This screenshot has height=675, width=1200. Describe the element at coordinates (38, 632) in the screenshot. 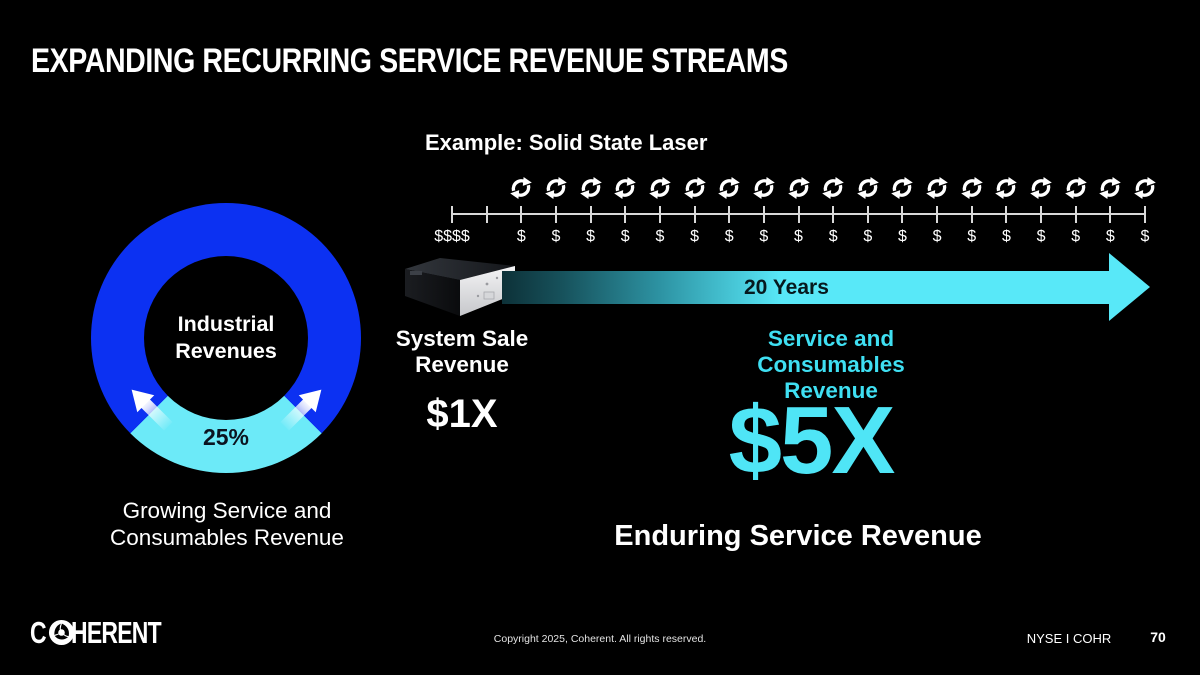

I see `logo-prefix: C` at that location.